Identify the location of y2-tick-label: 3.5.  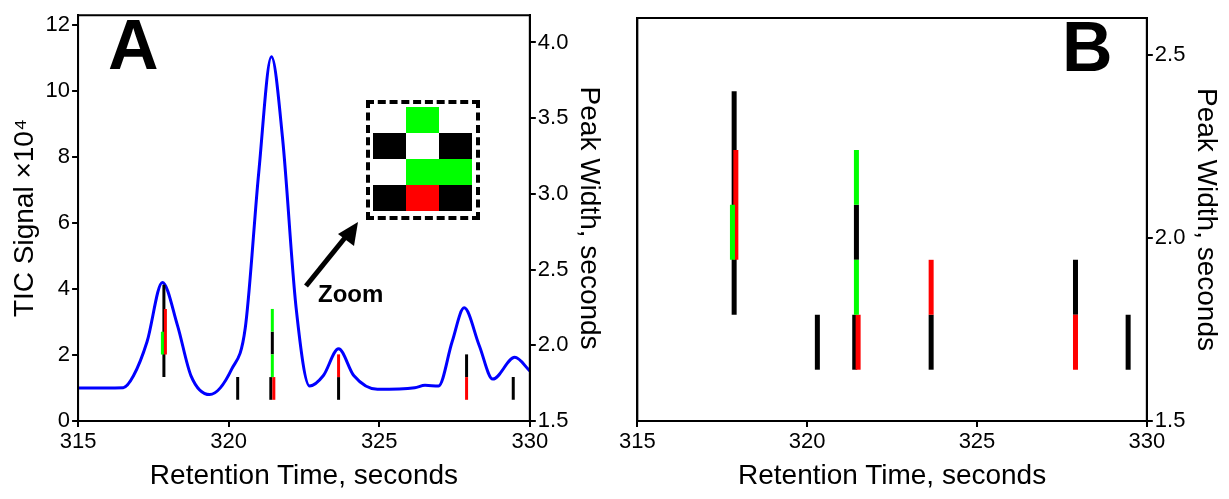
(553, 117).